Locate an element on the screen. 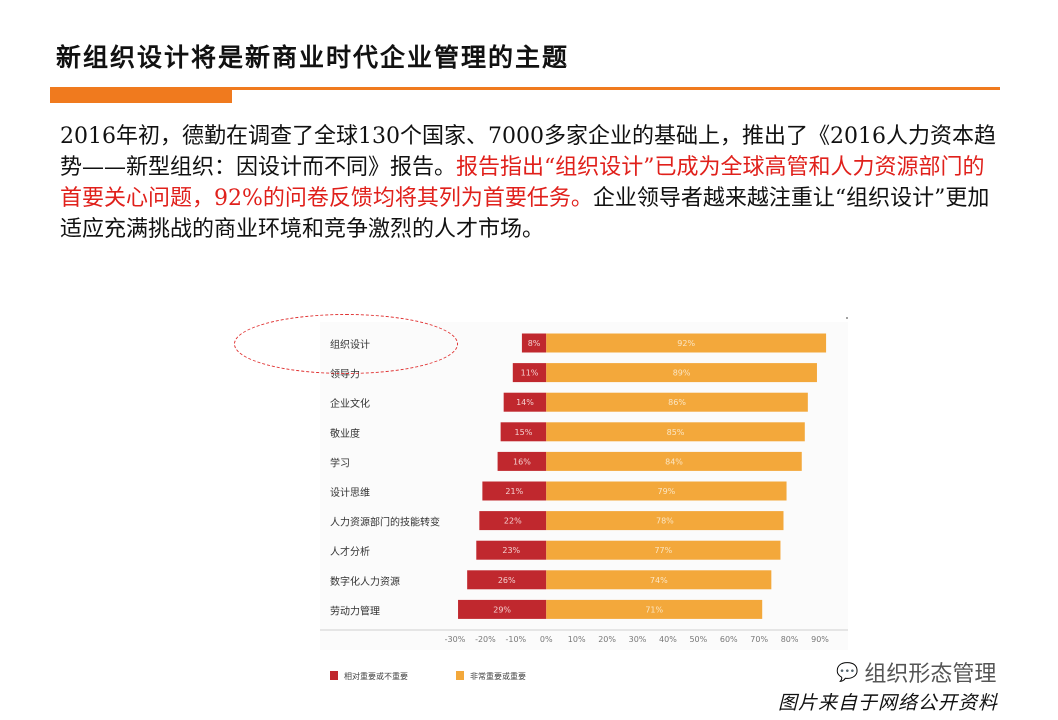 The height and width of the screenshot is (720, 1058). highlight-oval is located at coordinates (346, 344).